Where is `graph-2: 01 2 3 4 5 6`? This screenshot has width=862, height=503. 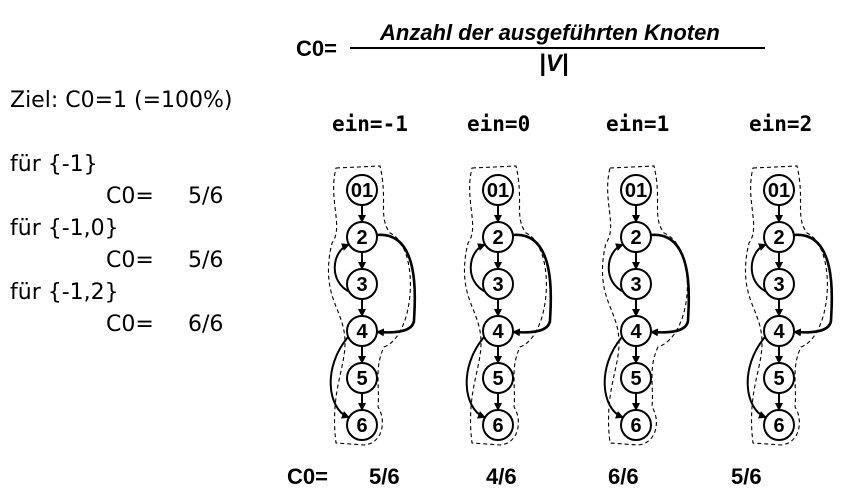 graph-2: 01 2 3 4 5 6 is located at coordinates (508, 305).